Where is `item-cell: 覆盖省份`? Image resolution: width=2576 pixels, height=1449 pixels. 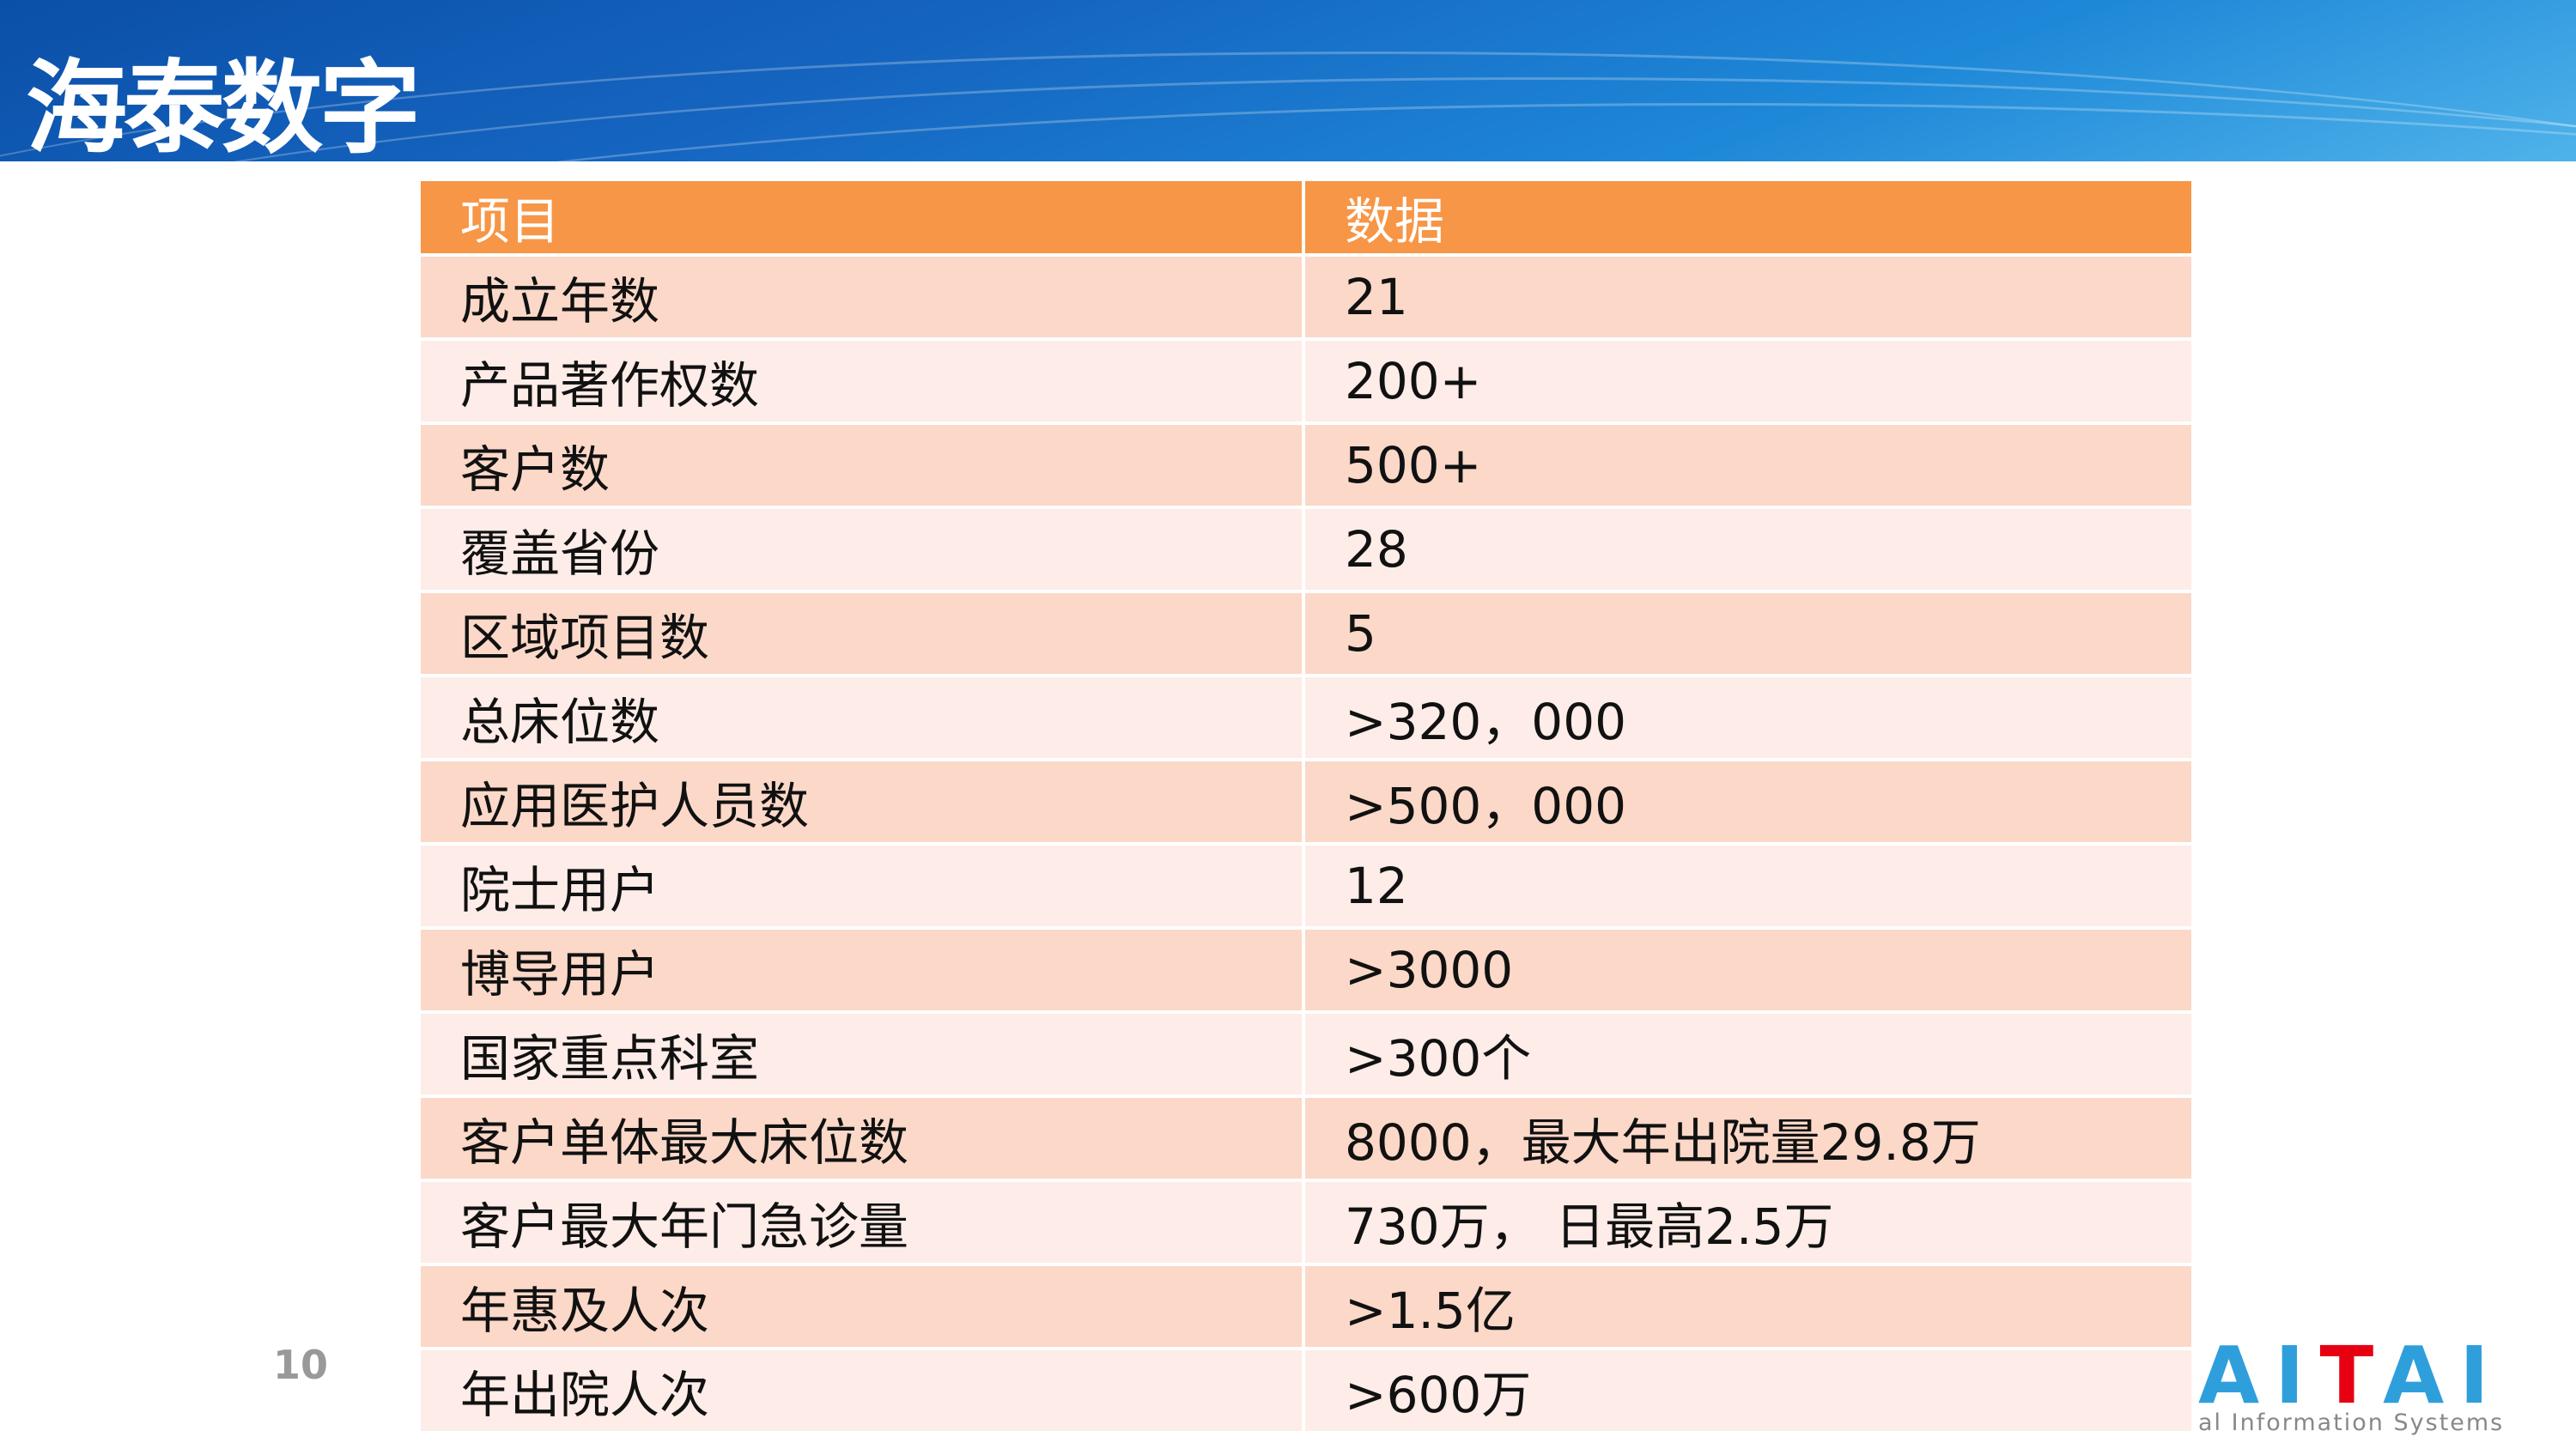
item-cell: 覆盖省份 is located at coordinates (861, 549).